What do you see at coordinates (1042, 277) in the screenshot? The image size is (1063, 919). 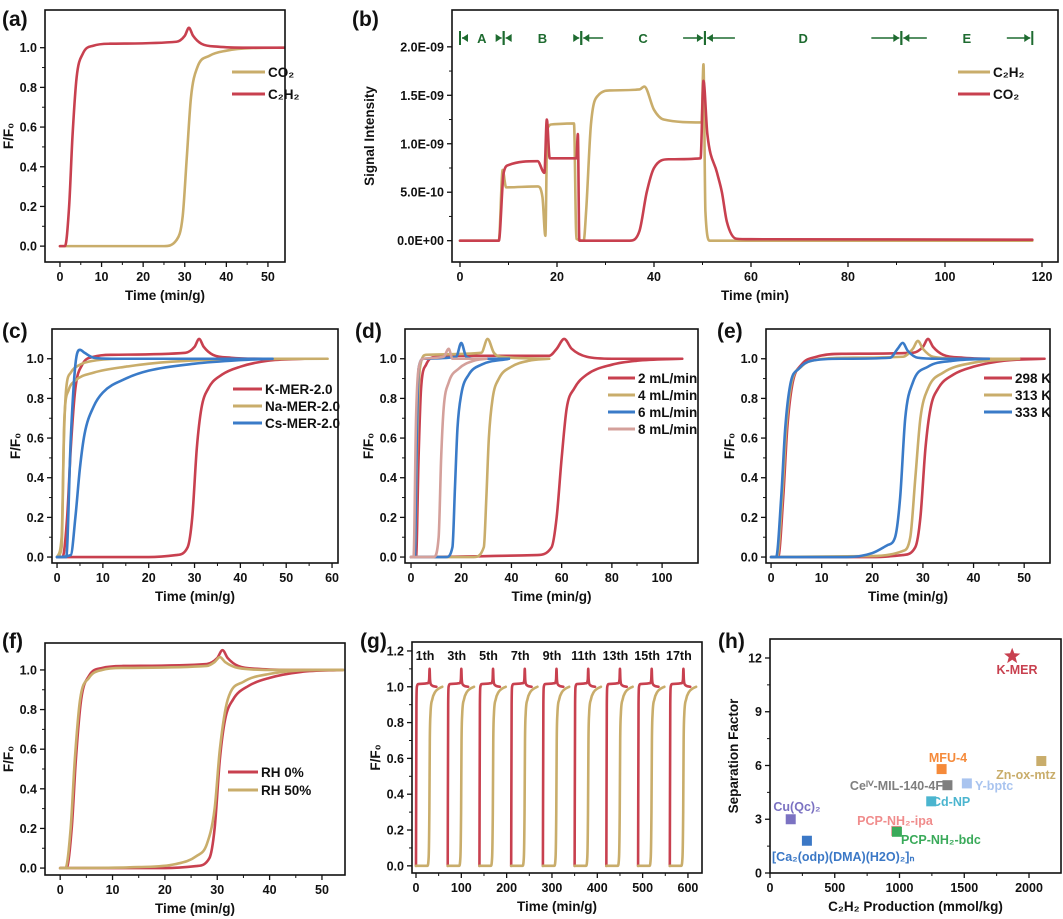 I see `x-tick-label: 120` at bounding box center [1042, 277].